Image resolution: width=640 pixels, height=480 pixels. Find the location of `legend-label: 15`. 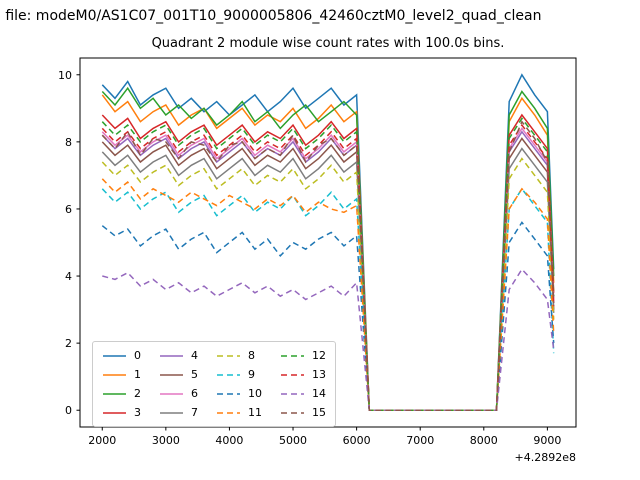

legend-label: 15 is located at coordinates (319, 412).